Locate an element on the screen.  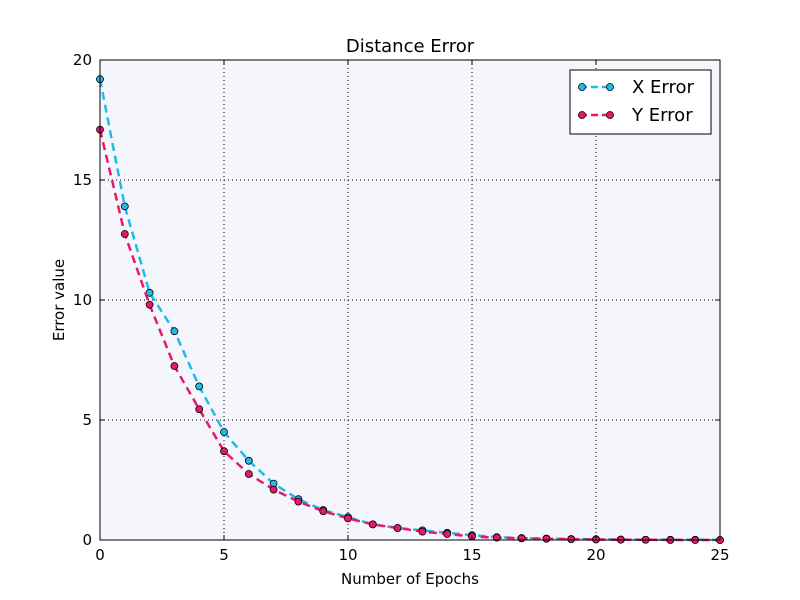
y-axis-label: Error value is located at coordinates (59, 300).